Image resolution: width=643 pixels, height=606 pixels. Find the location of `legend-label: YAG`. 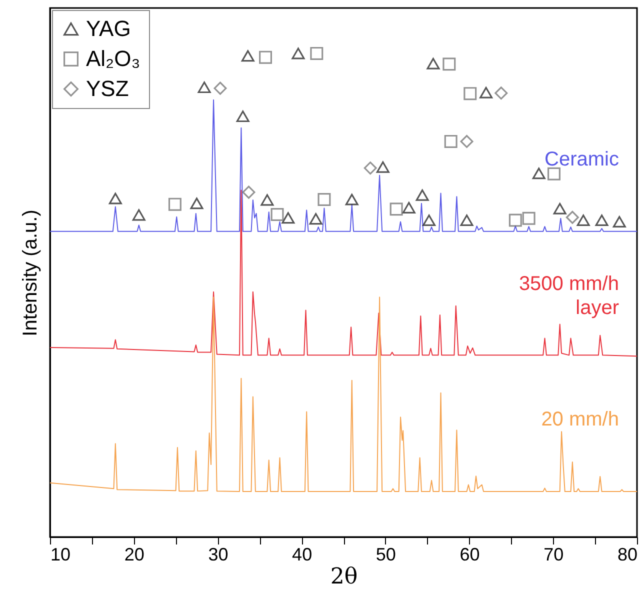

legend-label: YAG is located at coordinates (108, 28).